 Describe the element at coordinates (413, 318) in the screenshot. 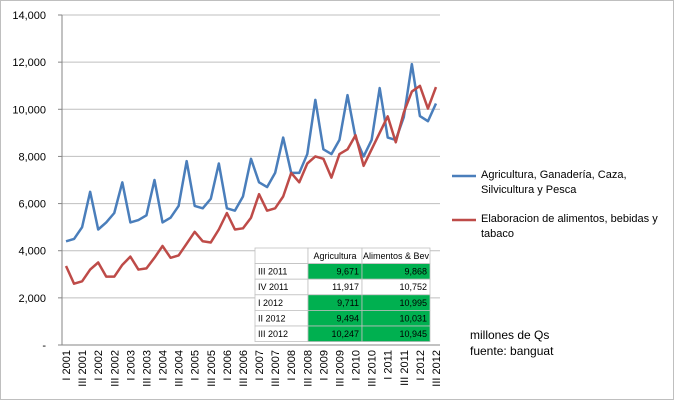

I see `table-text: 10,031` at that location.